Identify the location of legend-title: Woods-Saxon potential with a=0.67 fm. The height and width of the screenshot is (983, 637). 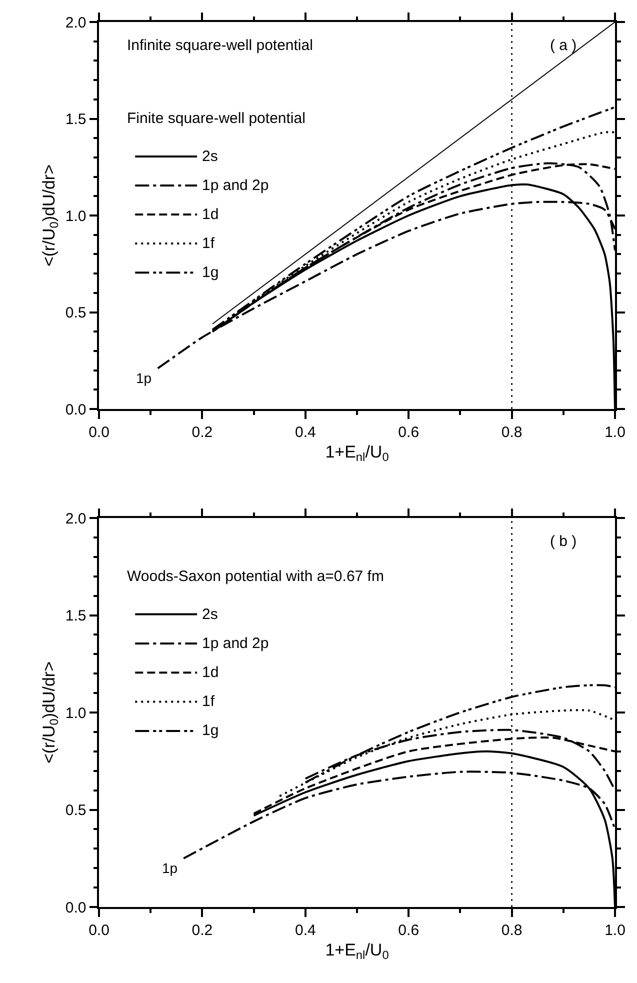
(255, 576).